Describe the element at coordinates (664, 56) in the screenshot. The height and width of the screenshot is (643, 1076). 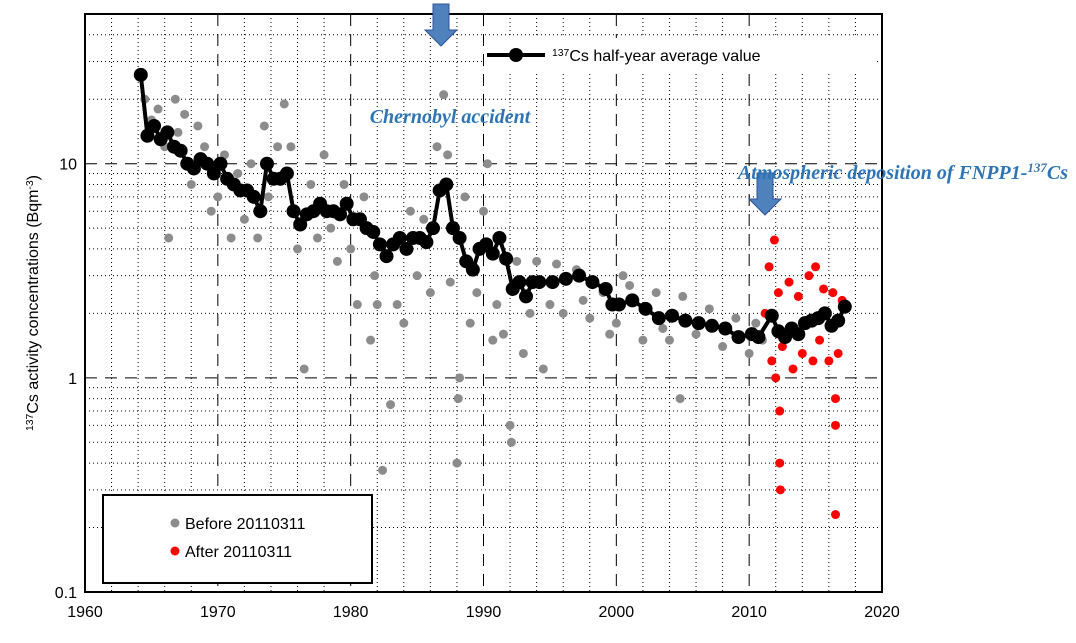
I see `legend-label-part: Cs half-year average value` at that location.